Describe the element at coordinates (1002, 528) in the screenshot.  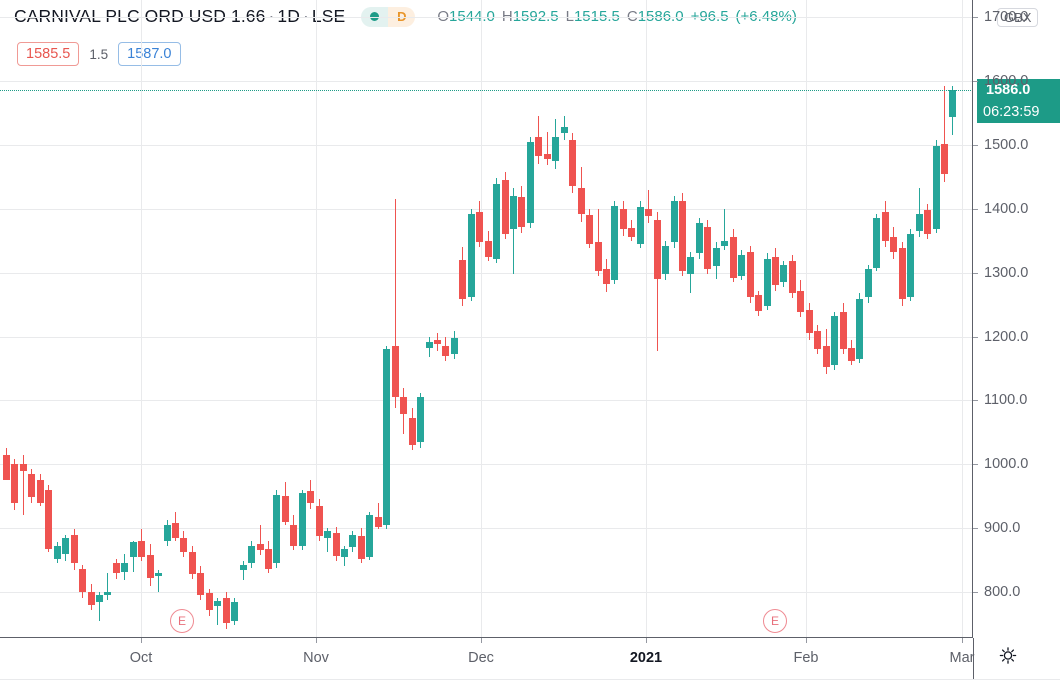
I see `price-axis-label: 900.0` at that location.